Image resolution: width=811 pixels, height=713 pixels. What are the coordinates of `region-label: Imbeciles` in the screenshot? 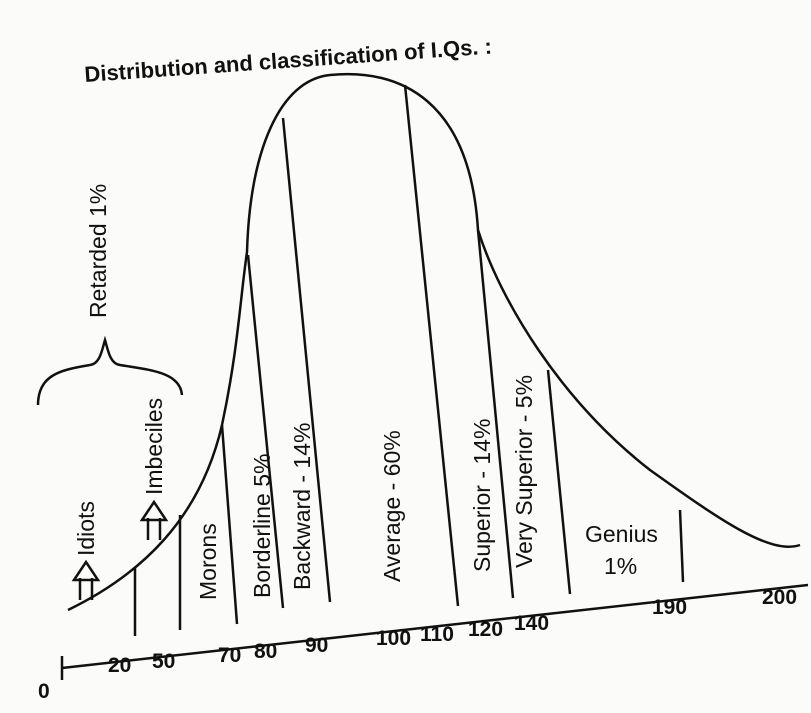 It's located at (154, 446).